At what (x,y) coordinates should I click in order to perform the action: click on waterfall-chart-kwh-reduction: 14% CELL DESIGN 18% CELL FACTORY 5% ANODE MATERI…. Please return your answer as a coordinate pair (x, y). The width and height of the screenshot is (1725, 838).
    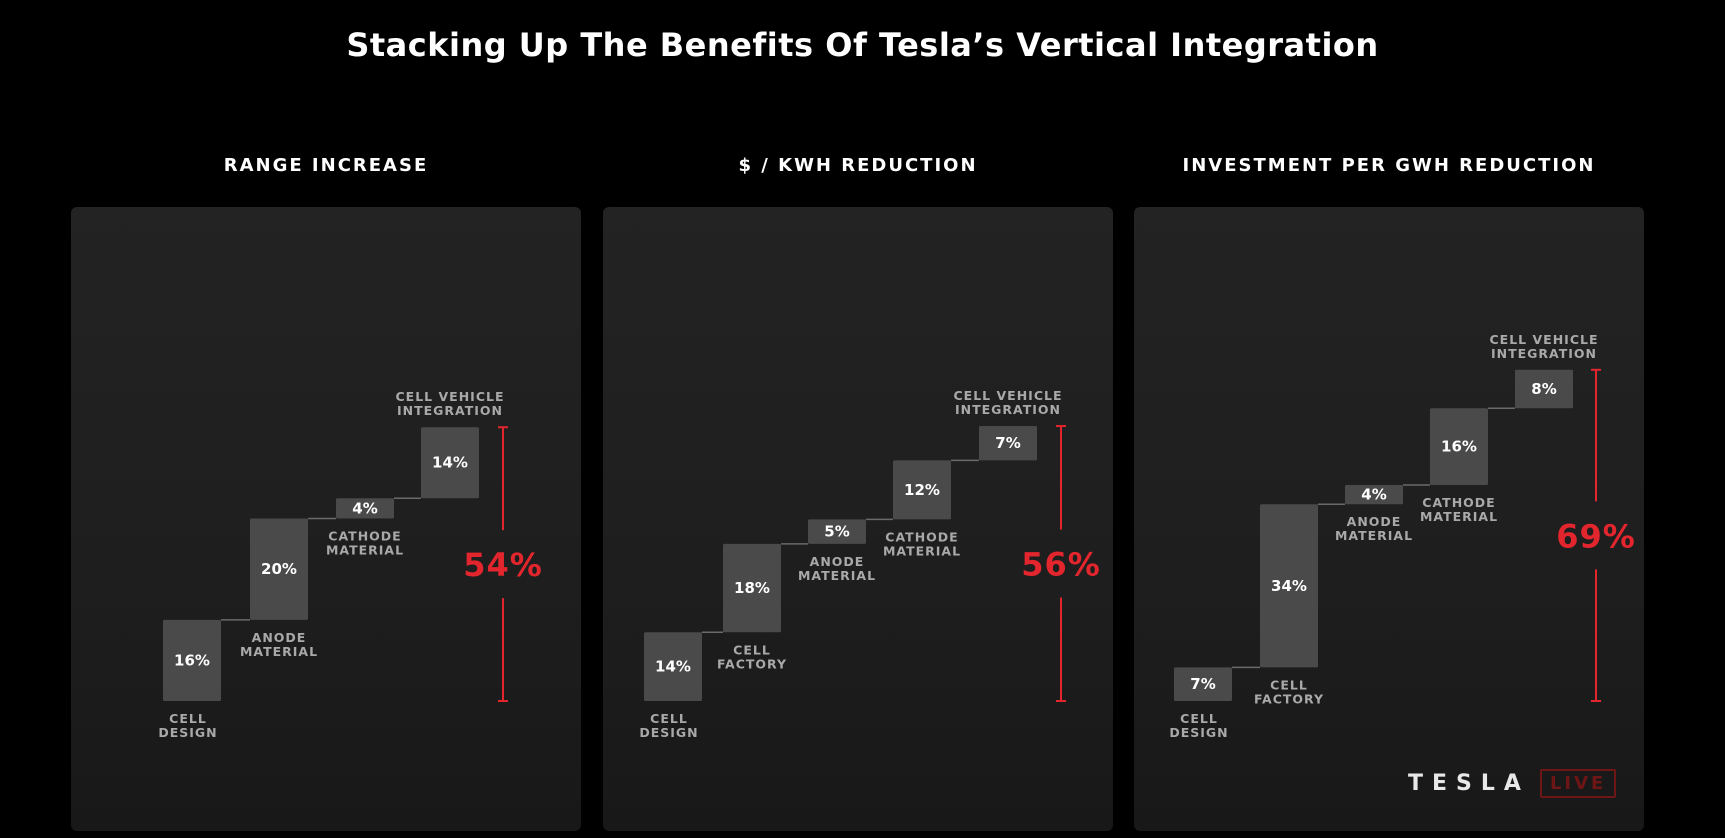
    Looking at the image, I should click on (870, 564).